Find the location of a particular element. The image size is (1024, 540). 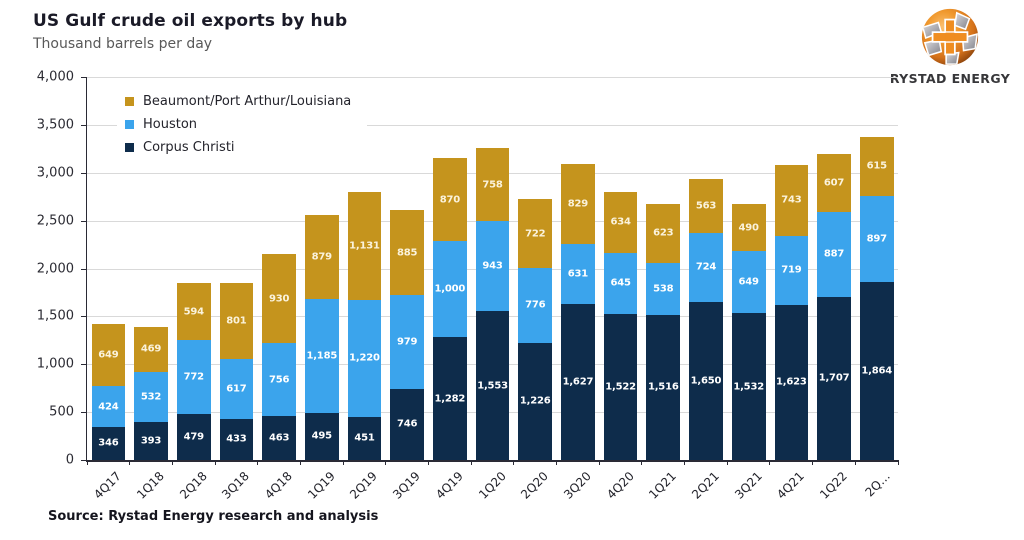

bar-slot: 451 1,220 1,131 is located at coordinates (364, 268).